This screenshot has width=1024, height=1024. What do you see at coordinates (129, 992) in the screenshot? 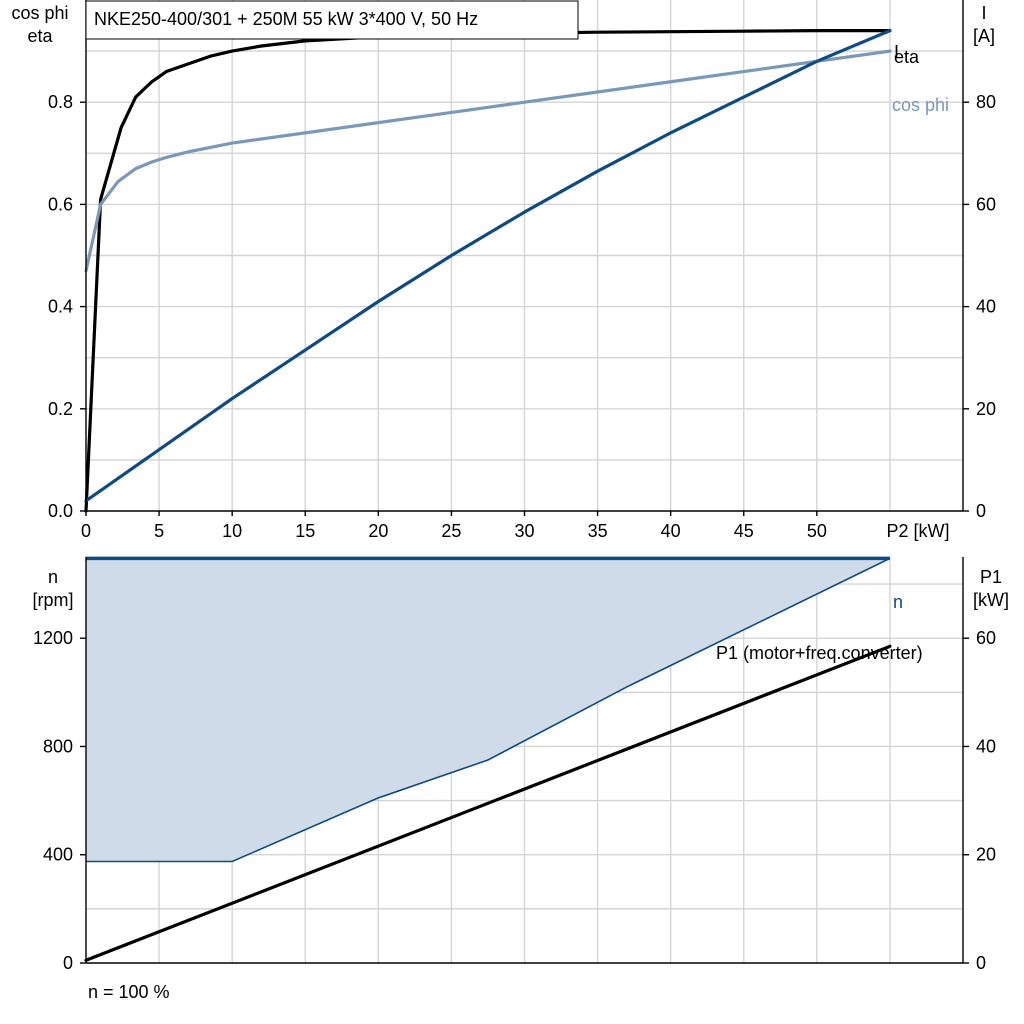
I see `speed-footnote: n = 100 %` at bounding box center [129, 992].